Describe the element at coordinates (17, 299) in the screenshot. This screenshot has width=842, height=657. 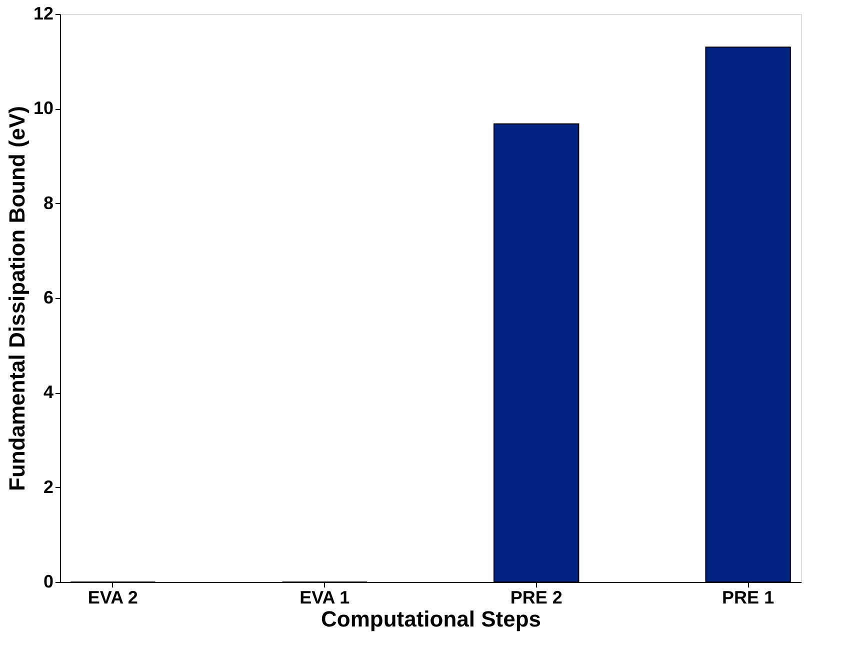
I see `y-axis-title: Fundamental Dissipation Bound (eV)` at that location.